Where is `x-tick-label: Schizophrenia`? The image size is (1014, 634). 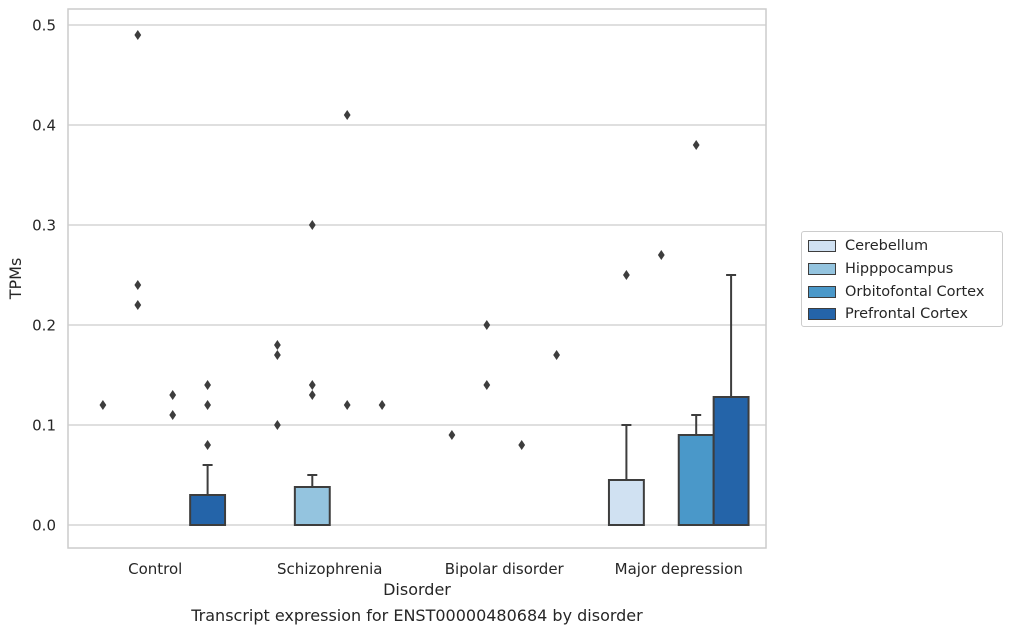
x-tick-label: Schizophrenia is located at coordinates (329, 569).